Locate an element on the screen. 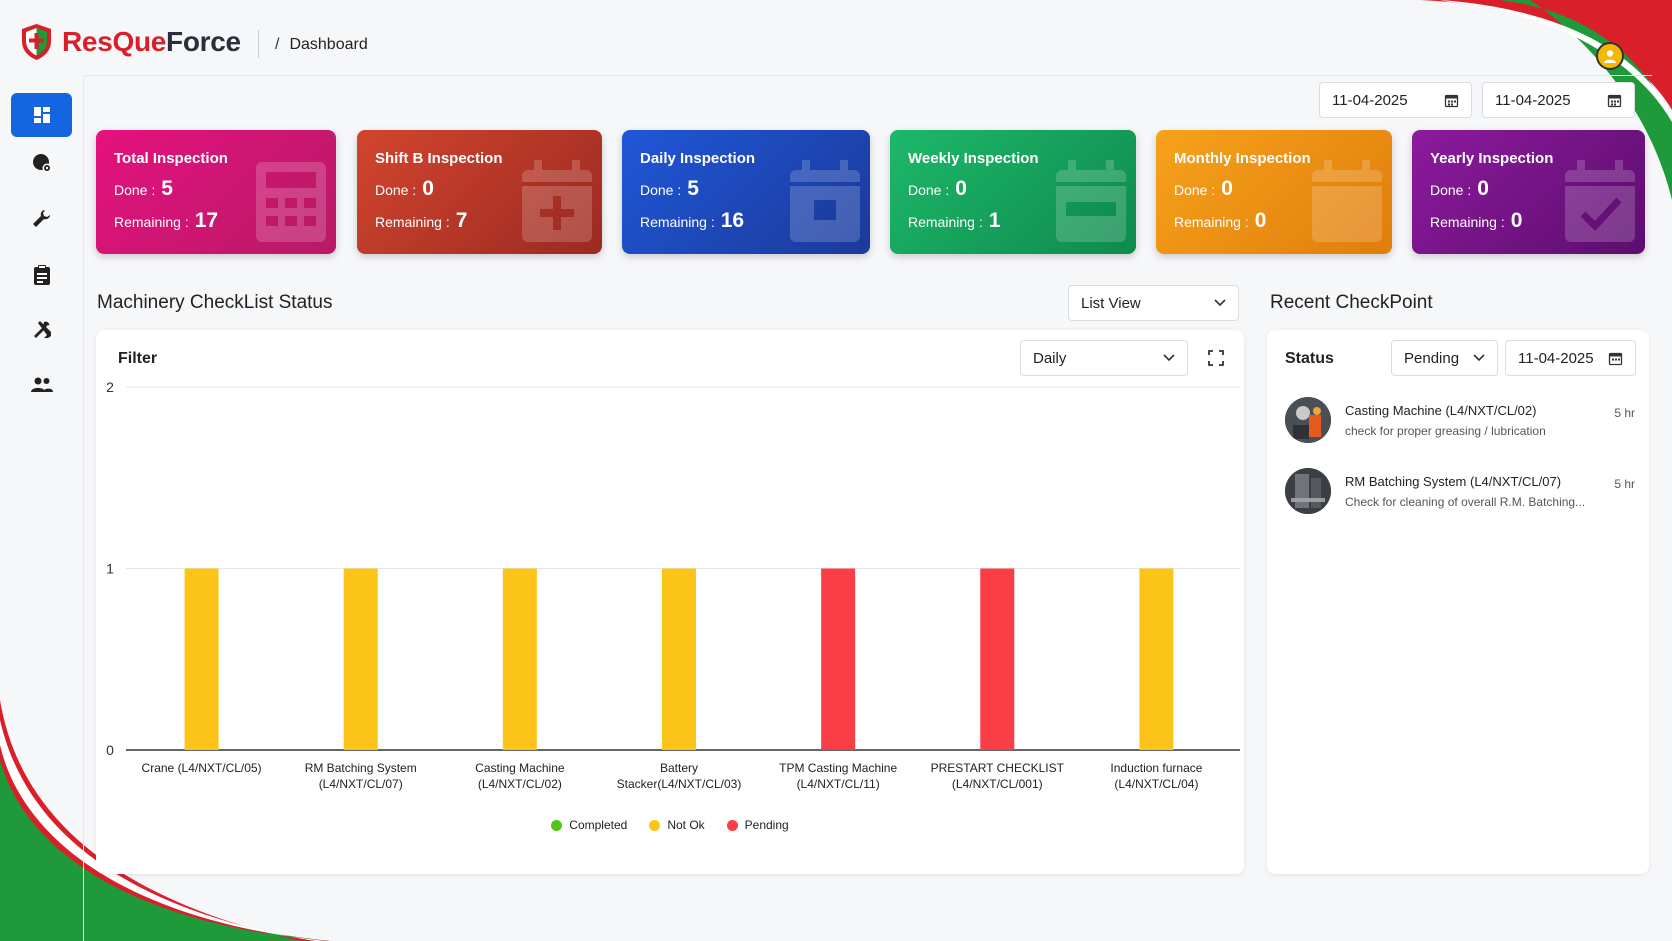 This screenshot has width=1672, height=941. calendar-week-icon is located at coordinates (1091, 201).